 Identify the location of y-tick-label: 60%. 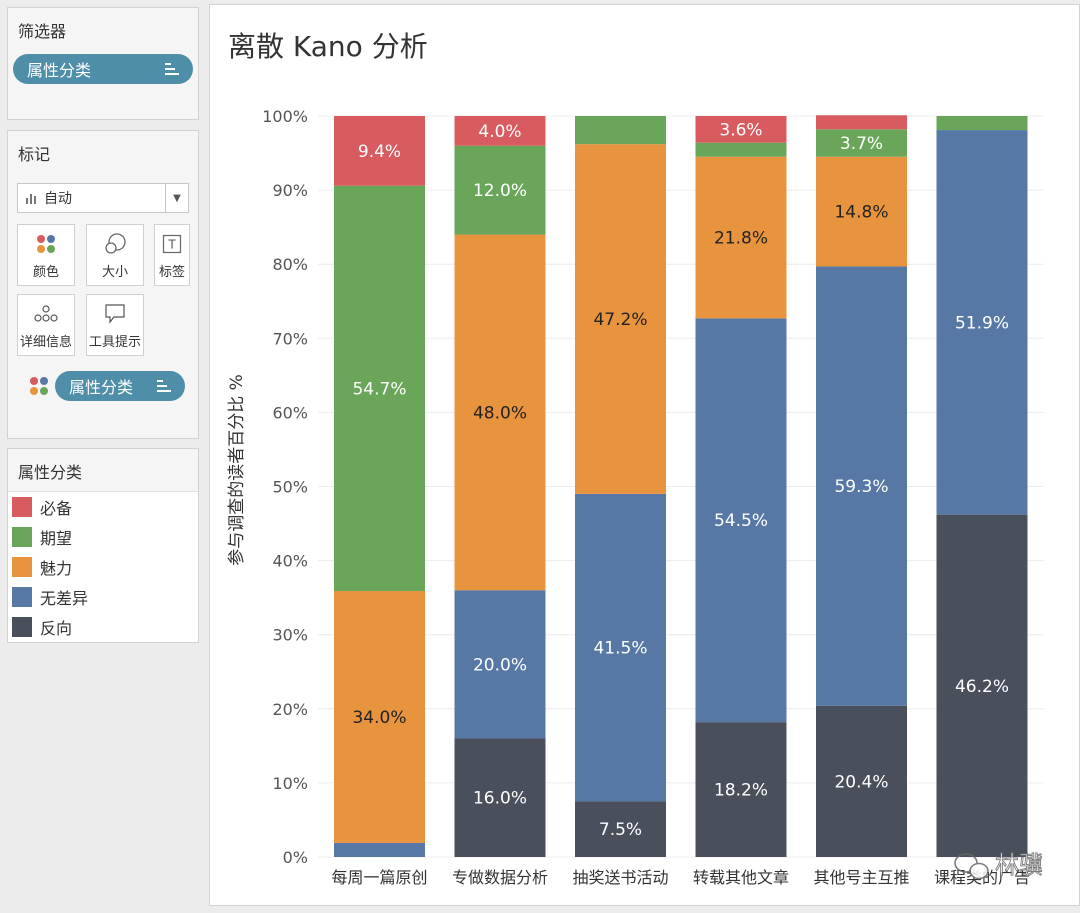
(290, 412).